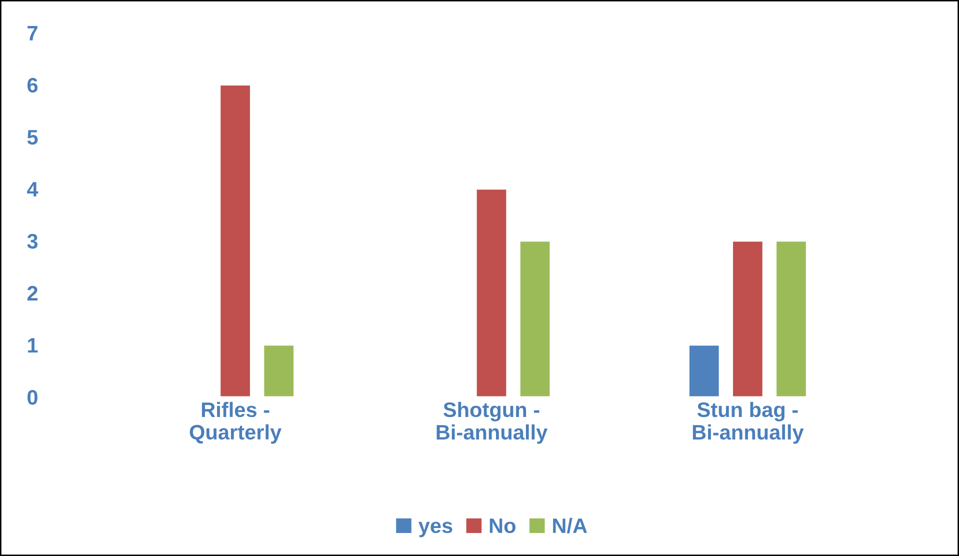 The height and width of the screenshot is (556, 959). What do you see at coordinates (32, 189) in the screenshot?
I see `y-tick-label: 4` at bounding box center [32, 189].